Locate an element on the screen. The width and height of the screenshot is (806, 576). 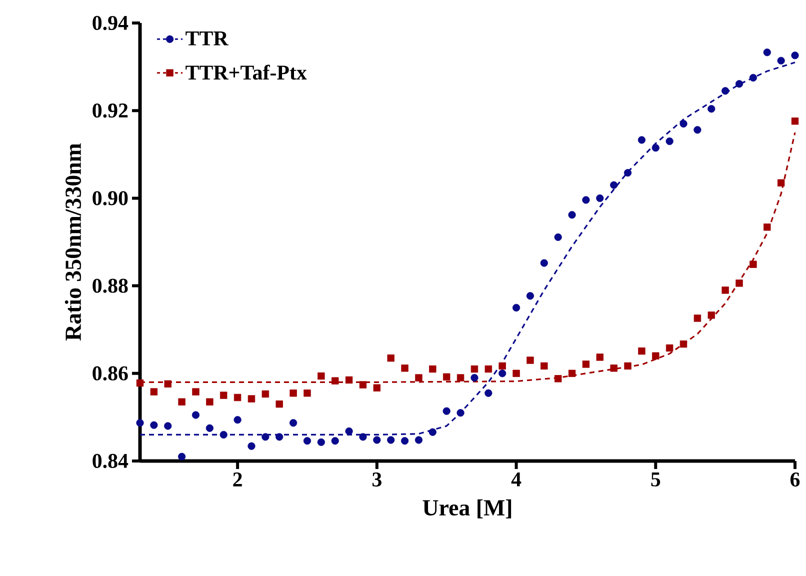
x-tick-label: 5 is located at coordinates (655, 479).